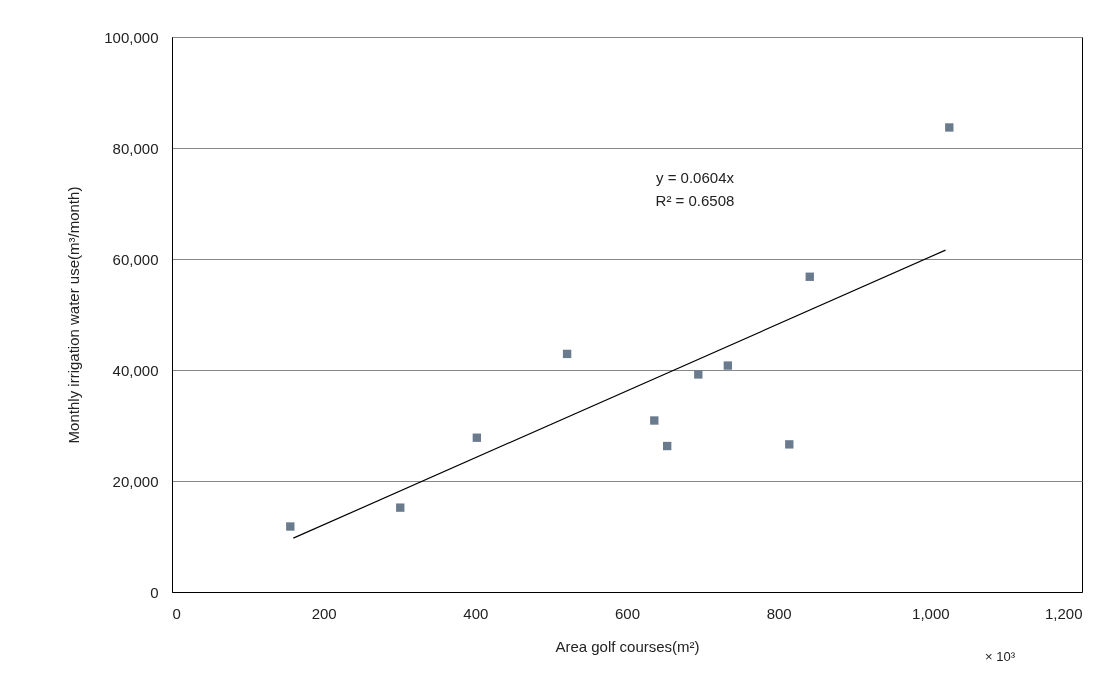  What do you see at coordinates (324, 613) in the screenshot?
I see `x-tick-label: 200` at bounding box center [324, 613].